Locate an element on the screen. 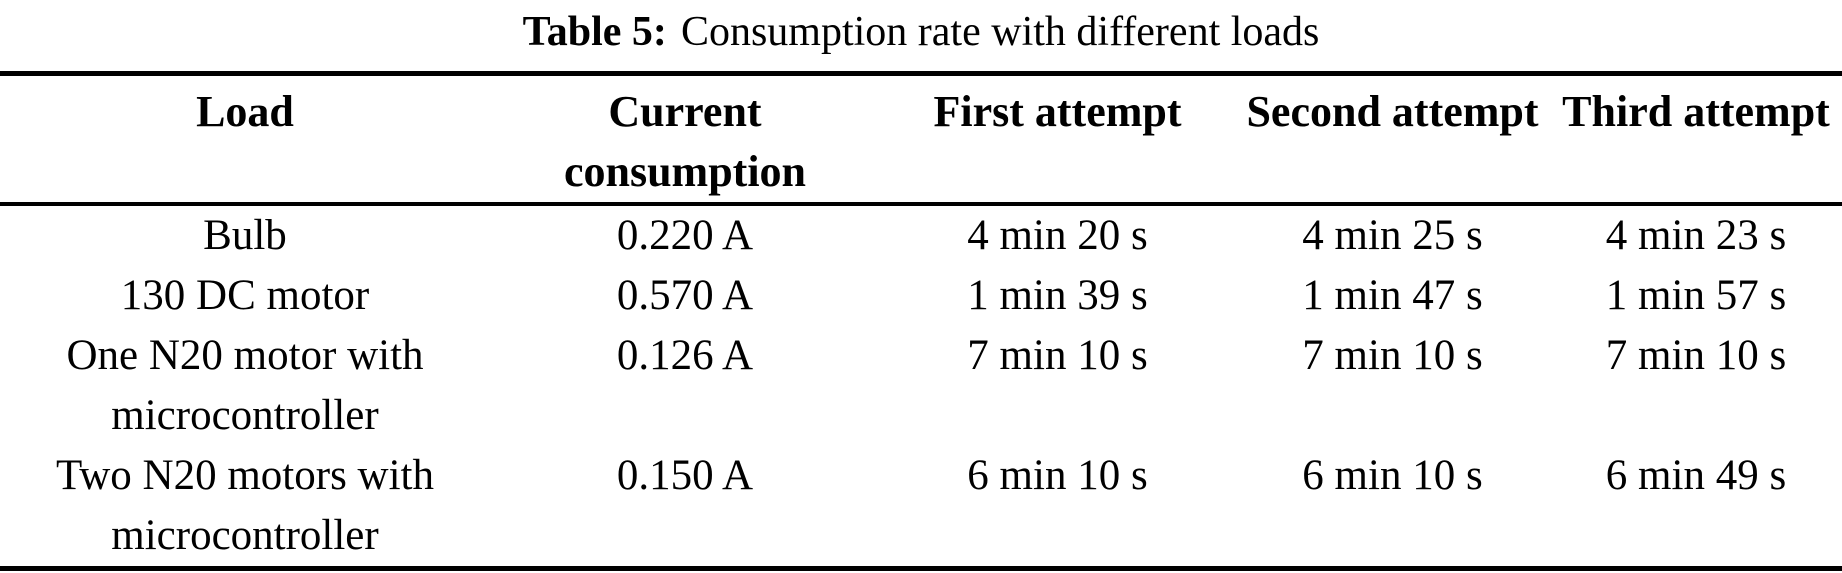  cell-current-consumption: 0.150 A is located at coordinates (685, 475).